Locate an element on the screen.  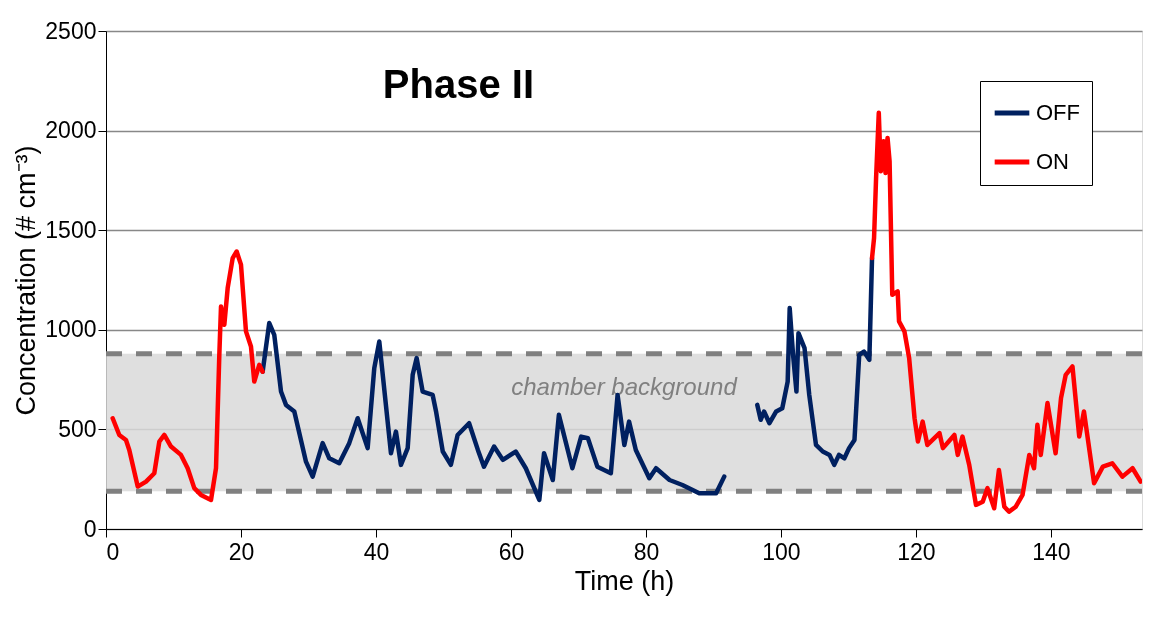
y-tick-label: 500 is located at coordinates (77, 428).